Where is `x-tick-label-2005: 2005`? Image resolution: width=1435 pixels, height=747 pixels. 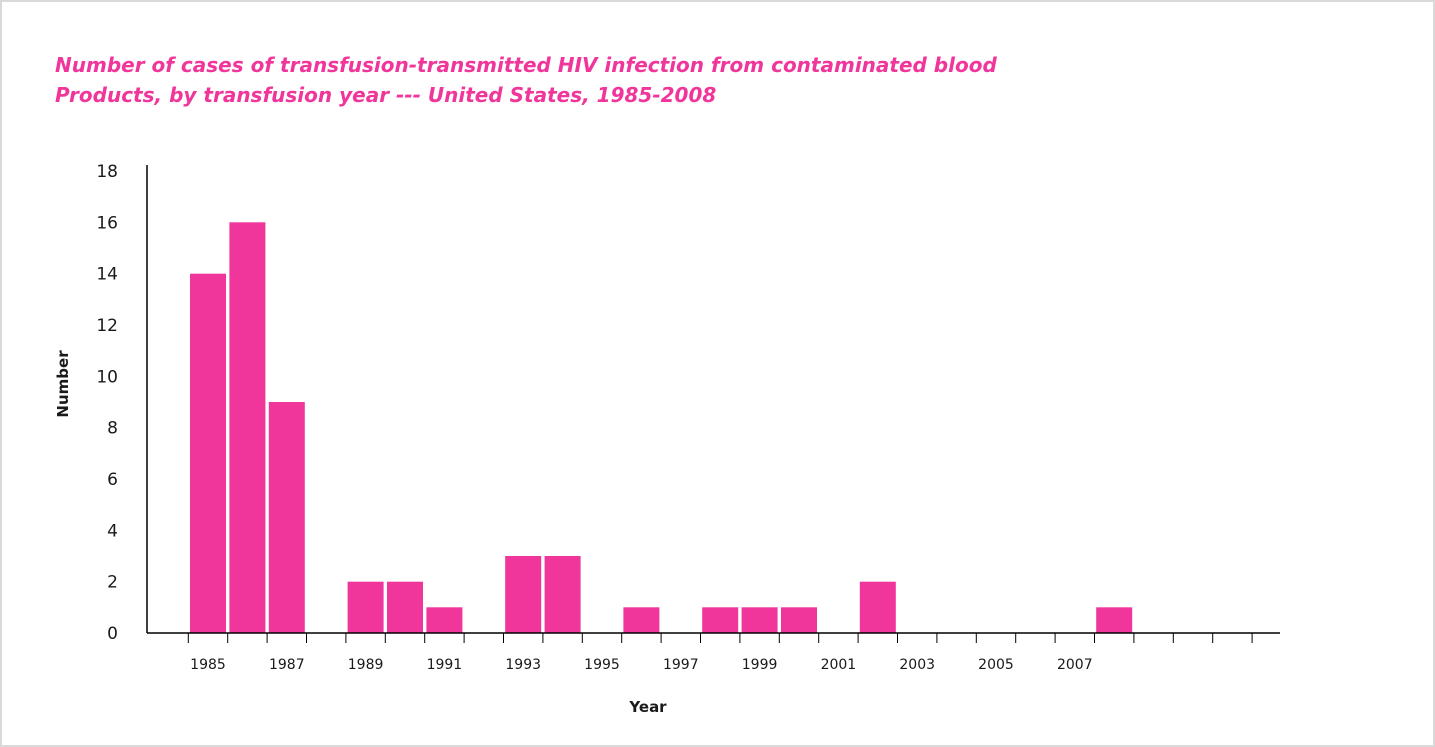
x-tick-label-2005: 2005 is located at coordinates (996, 665).